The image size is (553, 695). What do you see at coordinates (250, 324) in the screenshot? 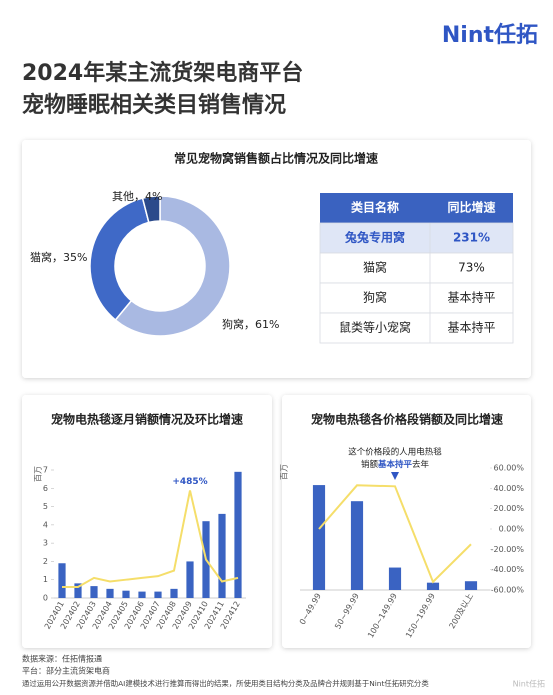
I see `data-label: 狗窝，61%` at bounding box center [250, 324].